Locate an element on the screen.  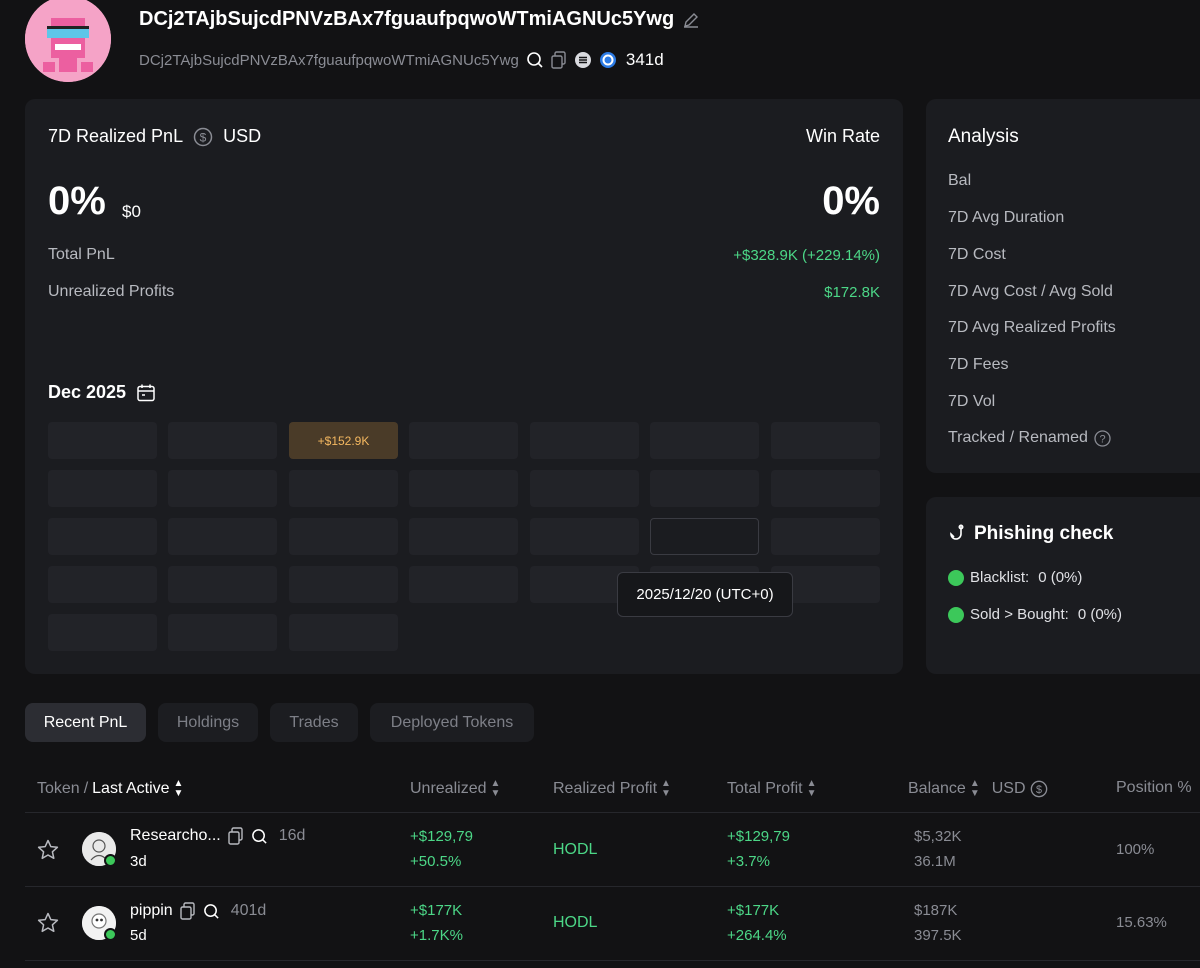
col-balance-header: Balance ▲ ▼ USD $ is located at coordinates (978, 789).